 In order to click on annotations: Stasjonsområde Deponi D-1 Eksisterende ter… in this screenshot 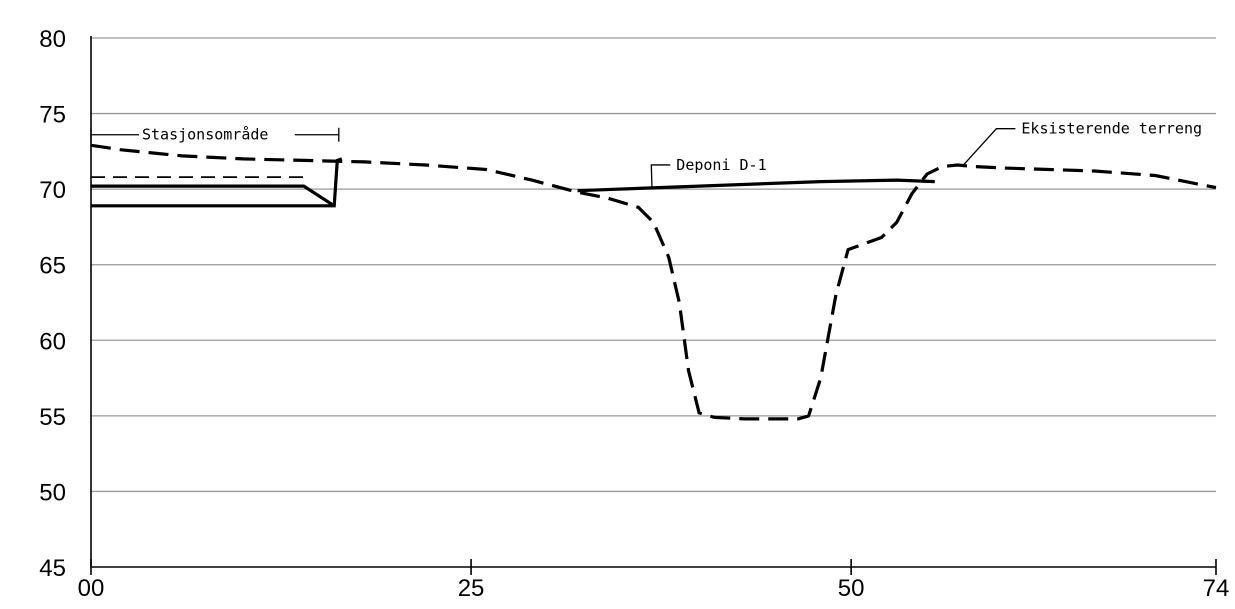, I will do `click(646, 154)`.